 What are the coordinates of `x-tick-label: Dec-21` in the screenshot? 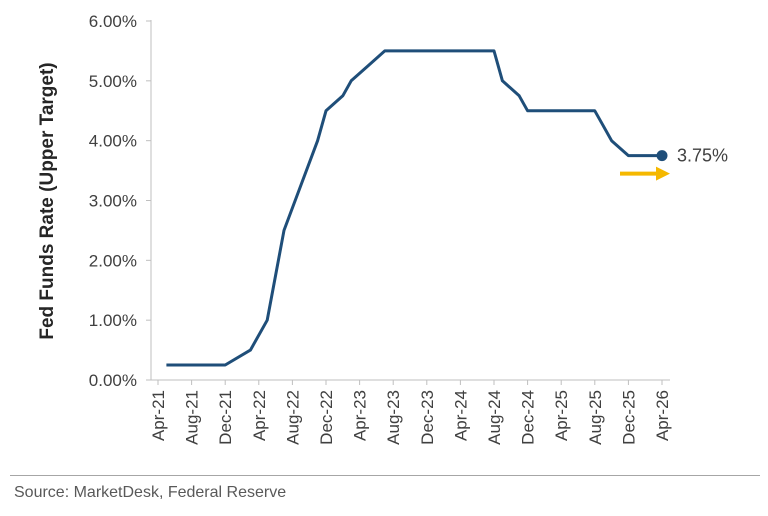 It's located at (225, 417).